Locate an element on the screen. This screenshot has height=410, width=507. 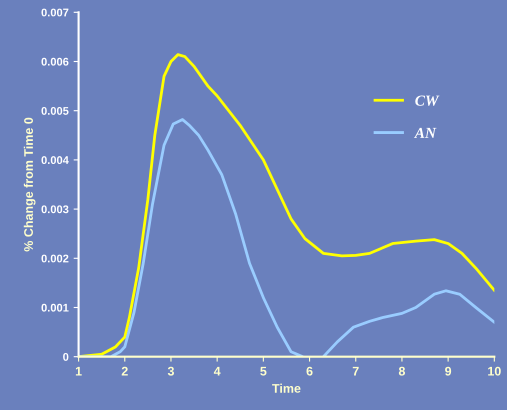
x-tick-label: 5 is located at coordinates (263, 371).